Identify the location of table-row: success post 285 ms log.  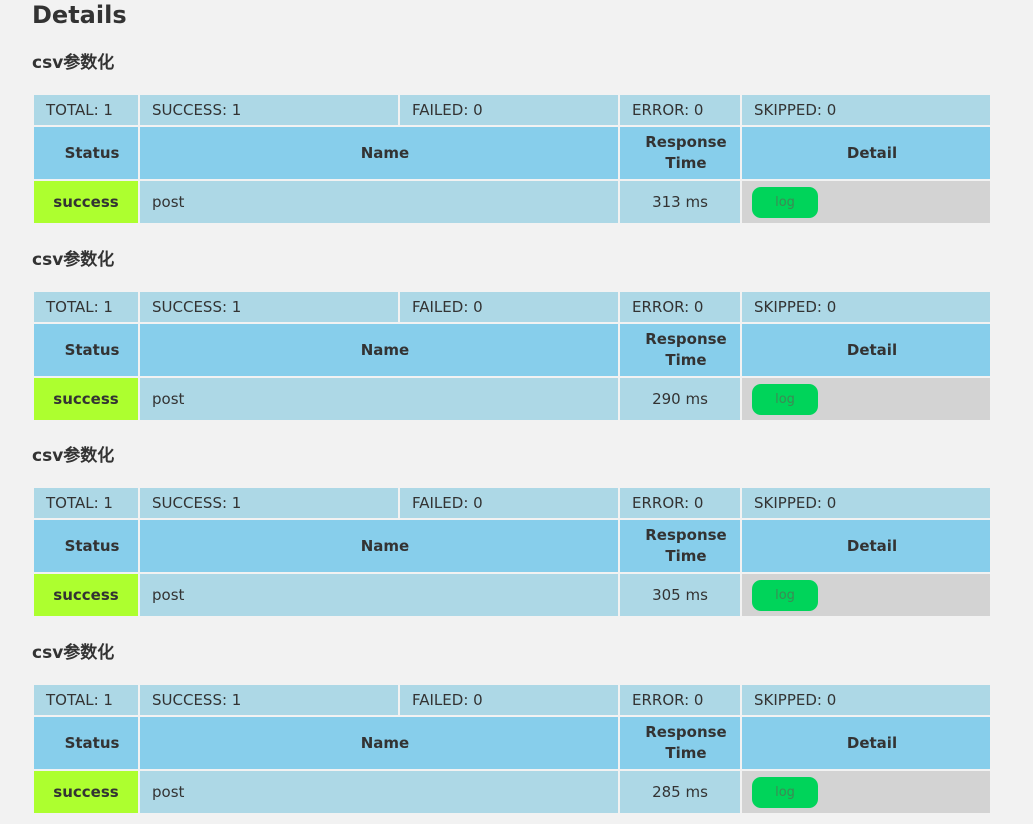
(512, 792).